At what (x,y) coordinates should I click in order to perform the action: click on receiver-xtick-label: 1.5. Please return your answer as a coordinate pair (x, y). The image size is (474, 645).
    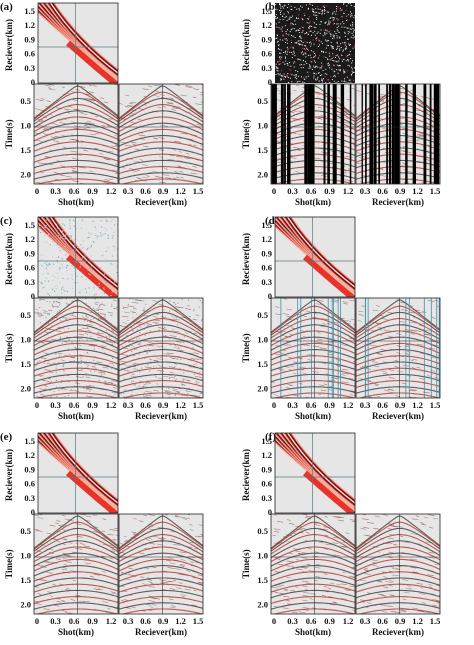
    Looking at the image, I should click on (435, 191).